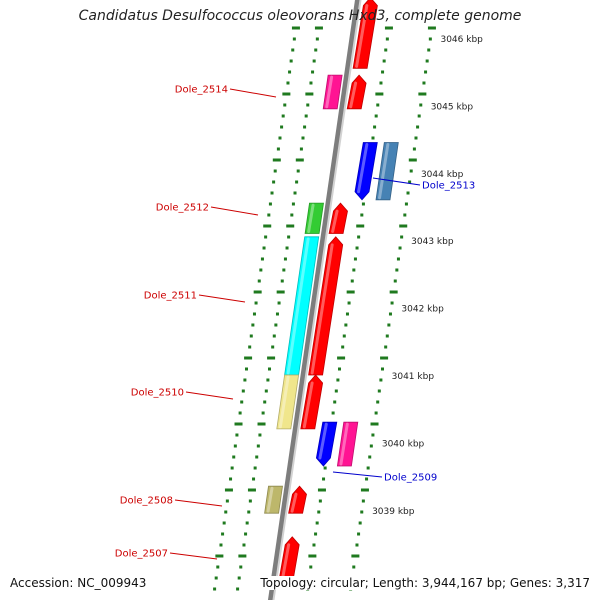 This screenshot has height=600, width=600. I want to click on gene-label-dole-2514: Dole_2514, so click(201, 90).